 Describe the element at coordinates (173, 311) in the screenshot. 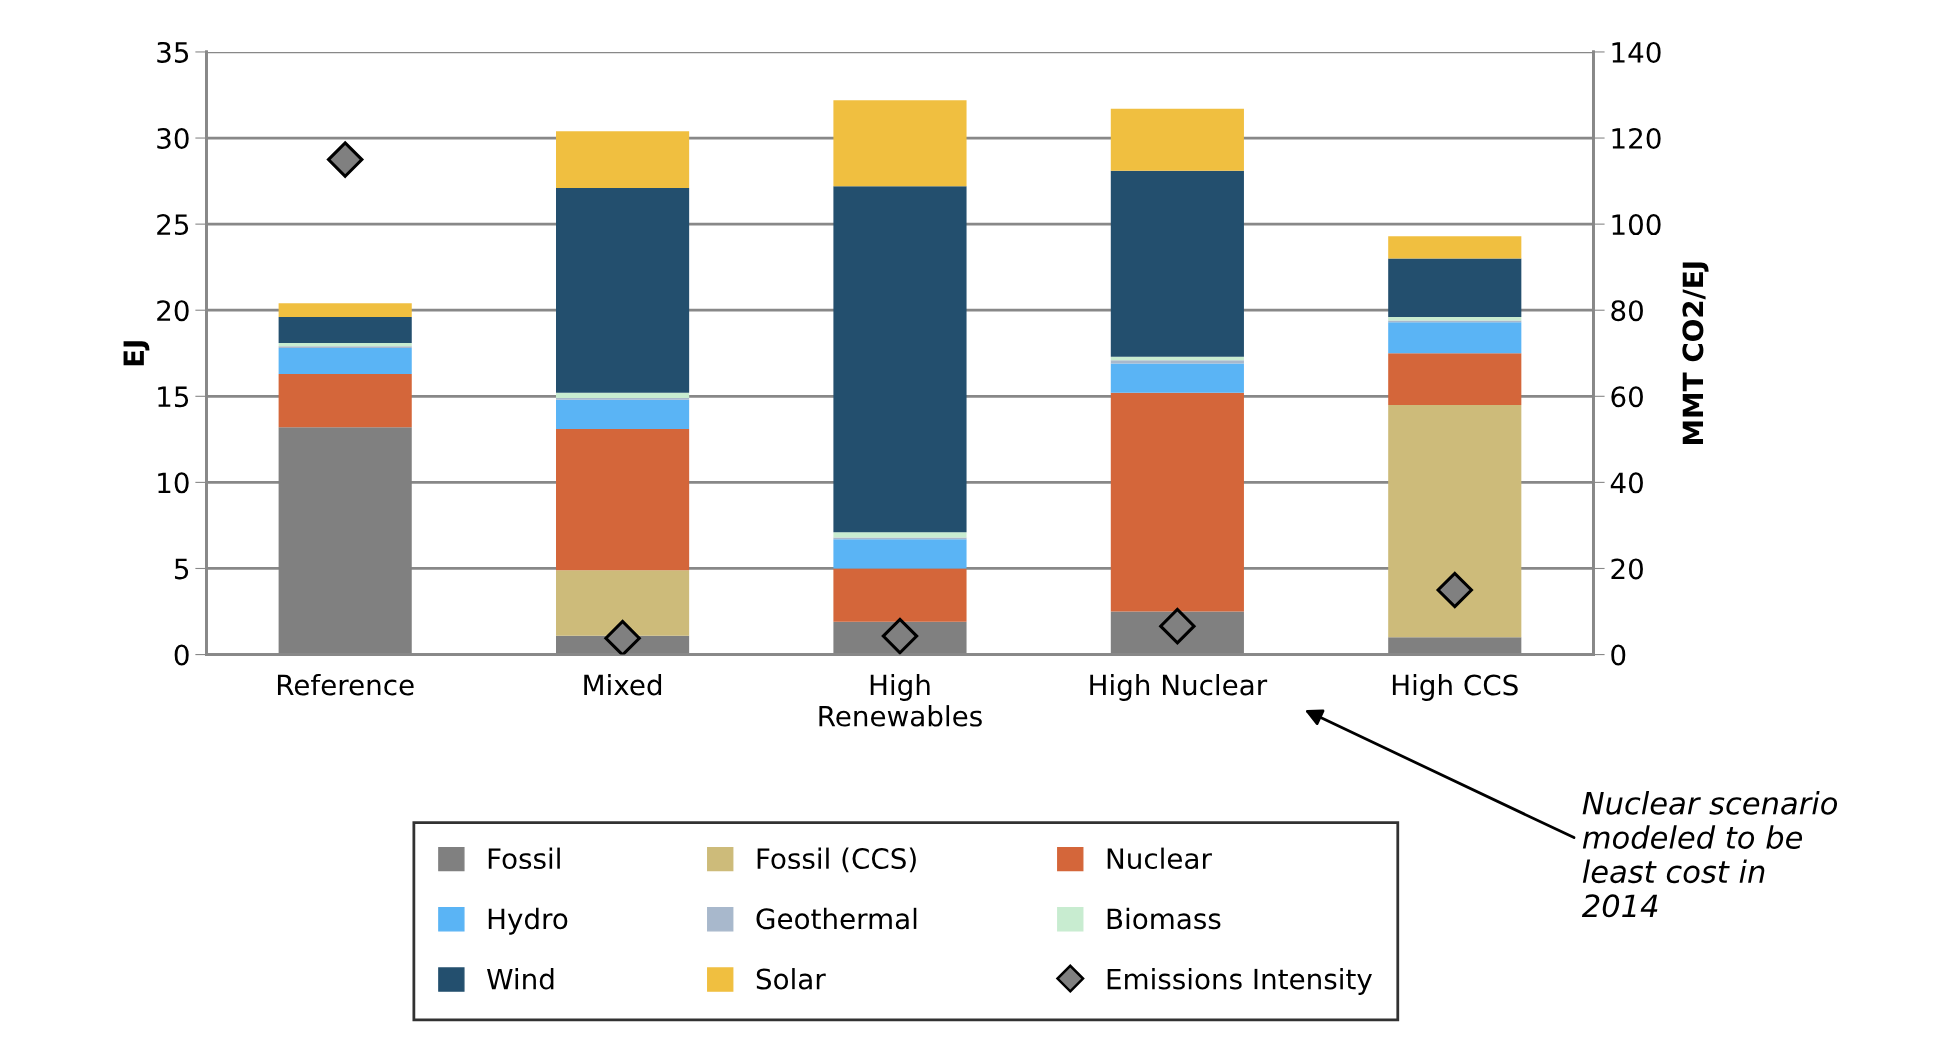

I see `y-tick-label: 20` at that location.